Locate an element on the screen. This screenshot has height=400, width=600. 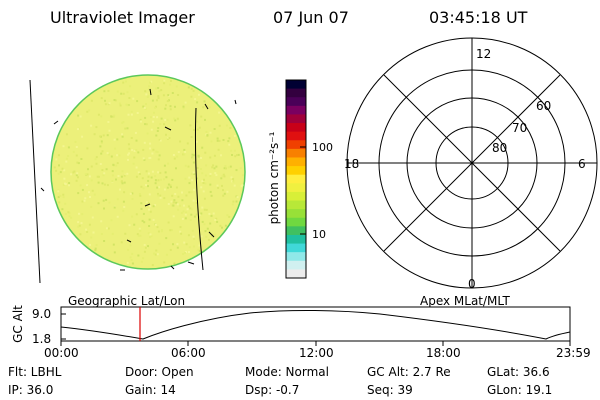
mlat-label-80: 80 is located at coordinates (500, 148).